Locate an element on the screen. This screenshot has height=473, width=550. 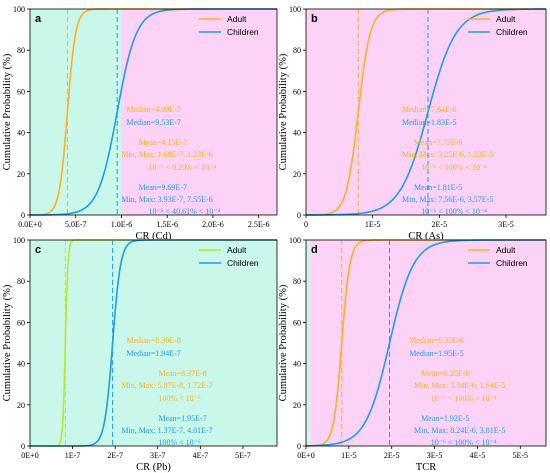
annotation: Min, Max: 5.87E-8, 1.72E-7 is located at coordinates (166, 385).